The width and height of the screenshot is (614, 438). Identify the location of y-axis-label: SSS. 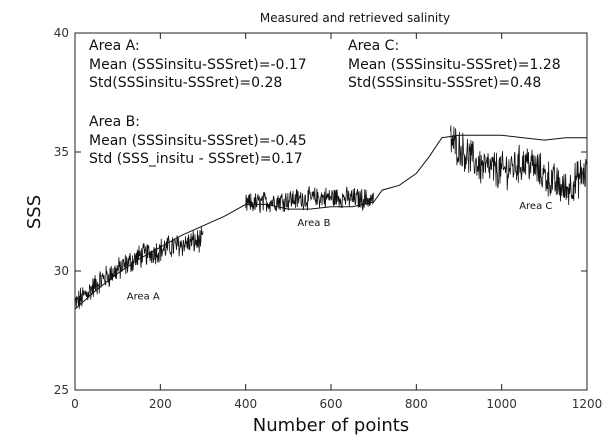
(34, 212).